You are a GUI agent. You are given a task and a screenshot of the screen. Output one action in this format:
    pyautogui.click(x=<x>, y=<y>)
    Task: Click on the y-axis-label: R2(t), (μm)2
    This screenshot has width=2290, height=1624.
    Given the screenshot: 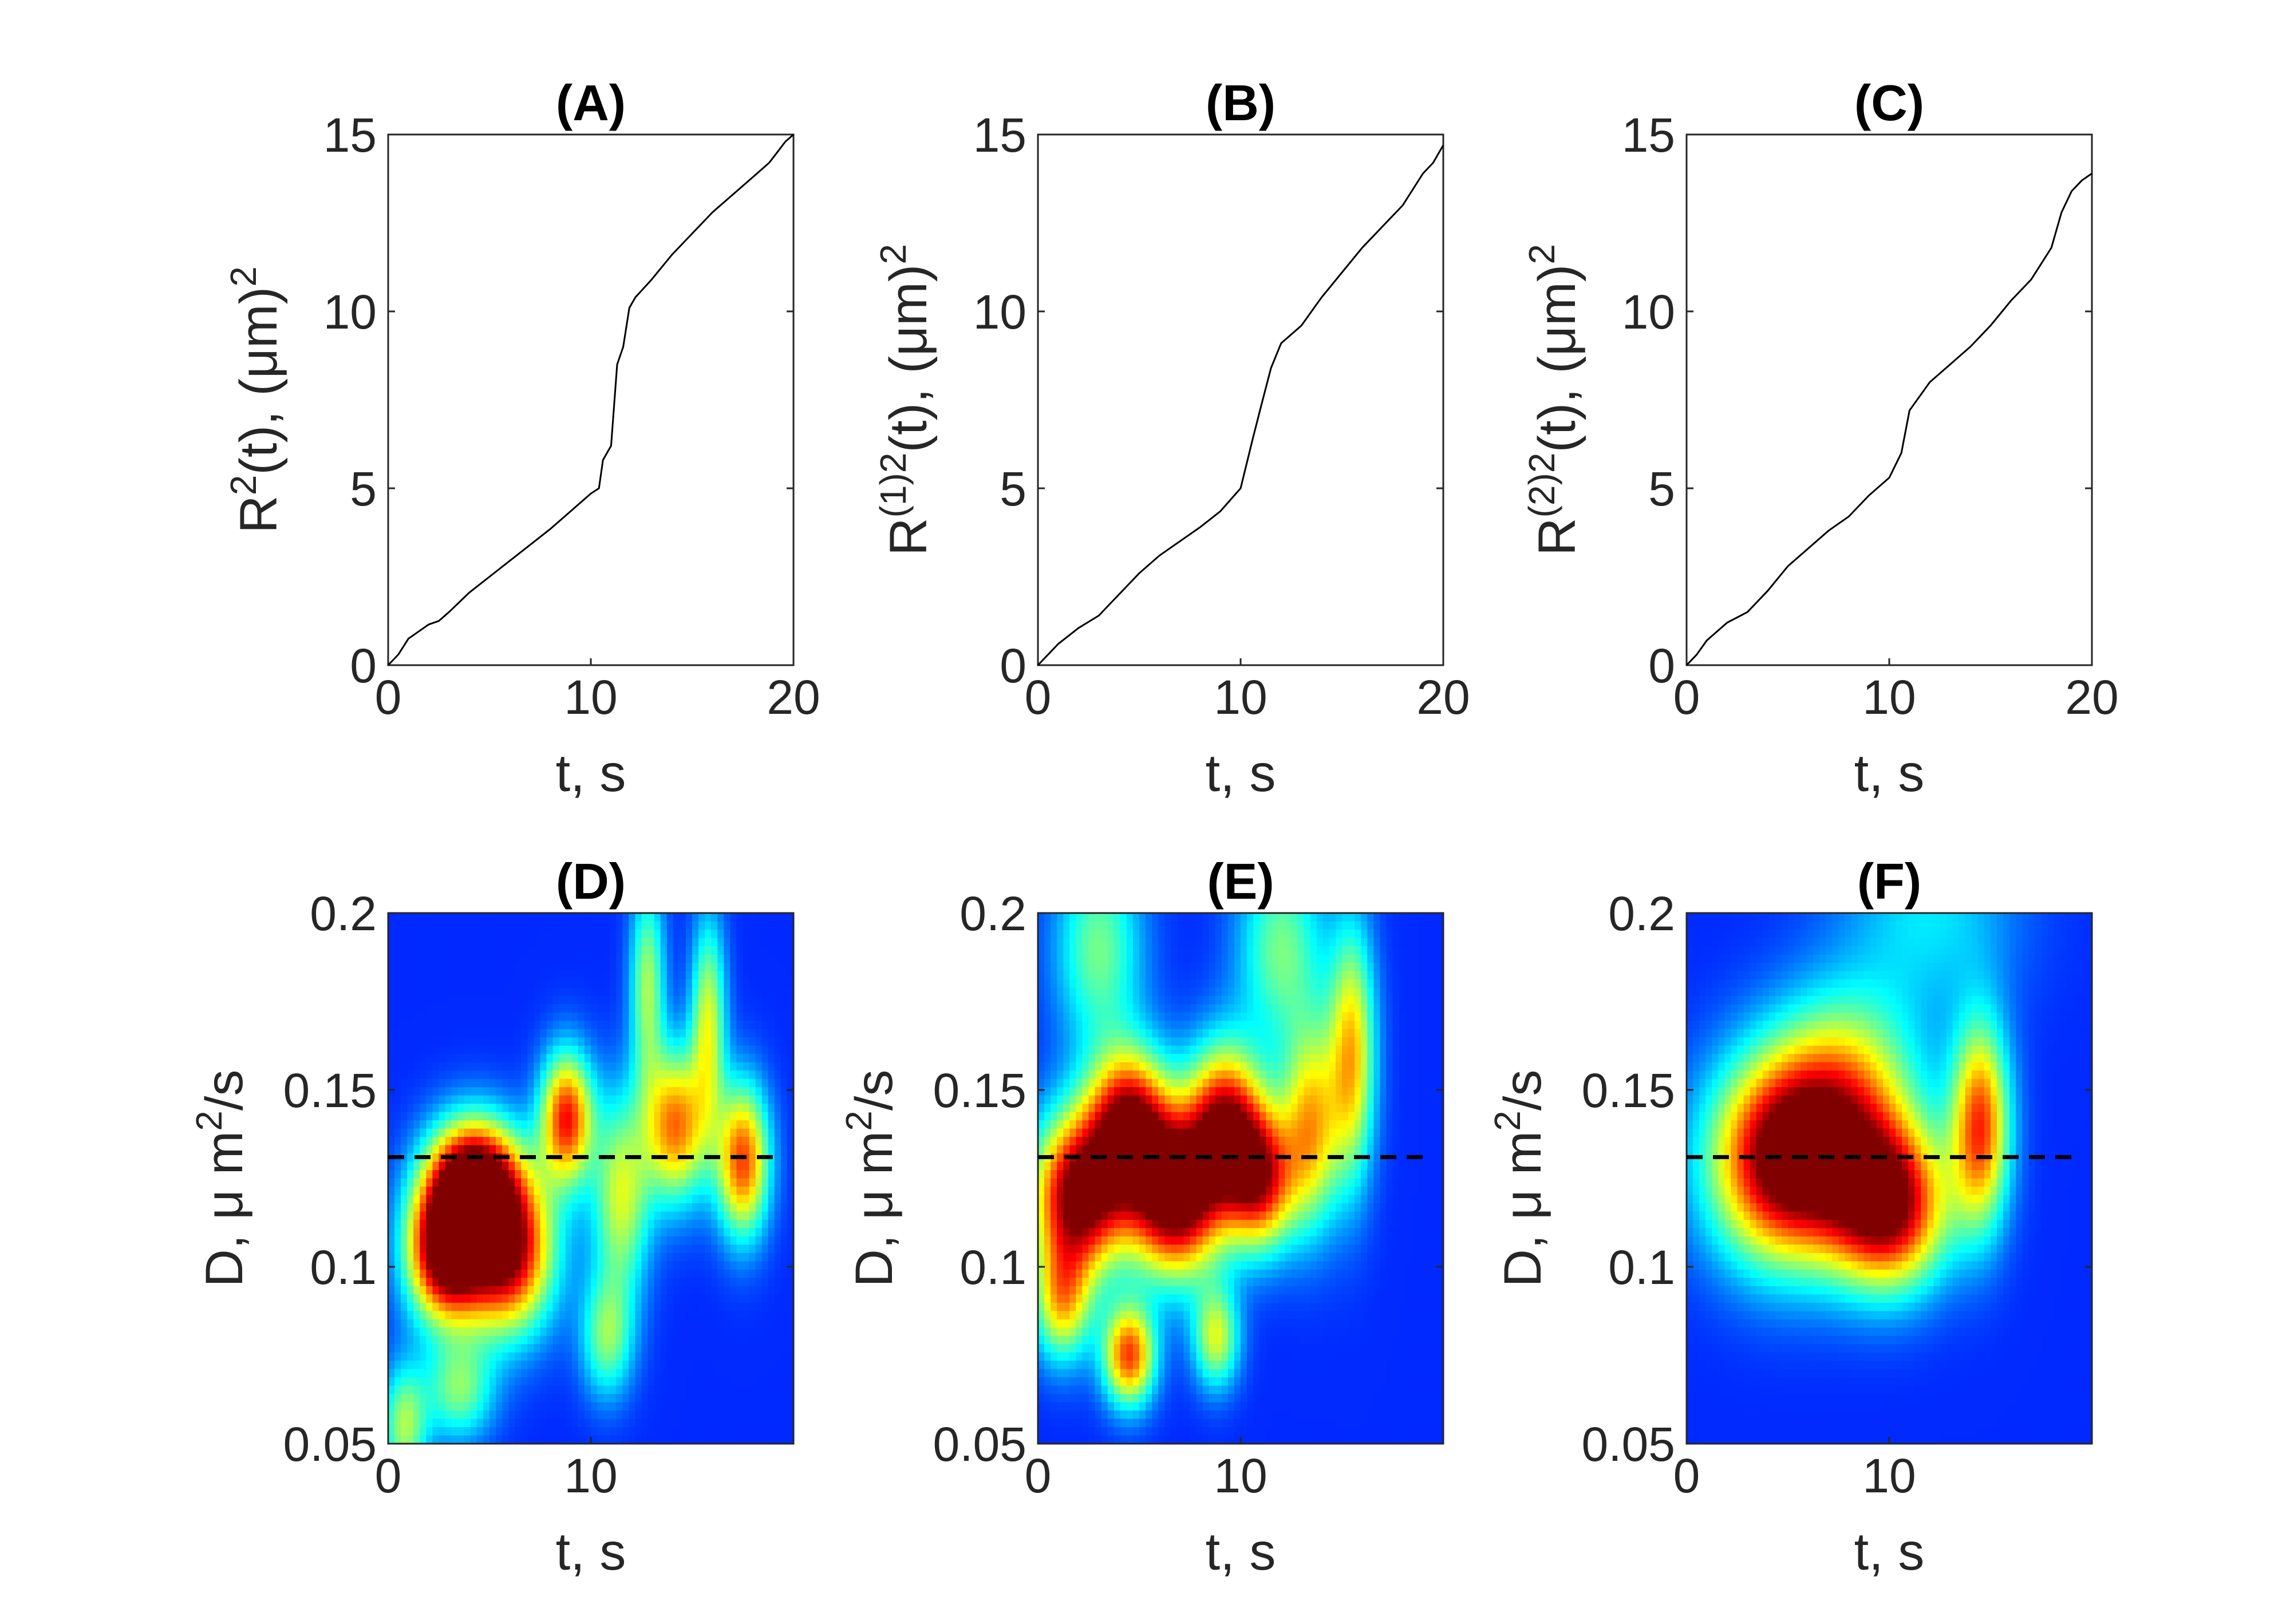 What is the action you would take?
    pyautogui.click(x=256, y=400)
    